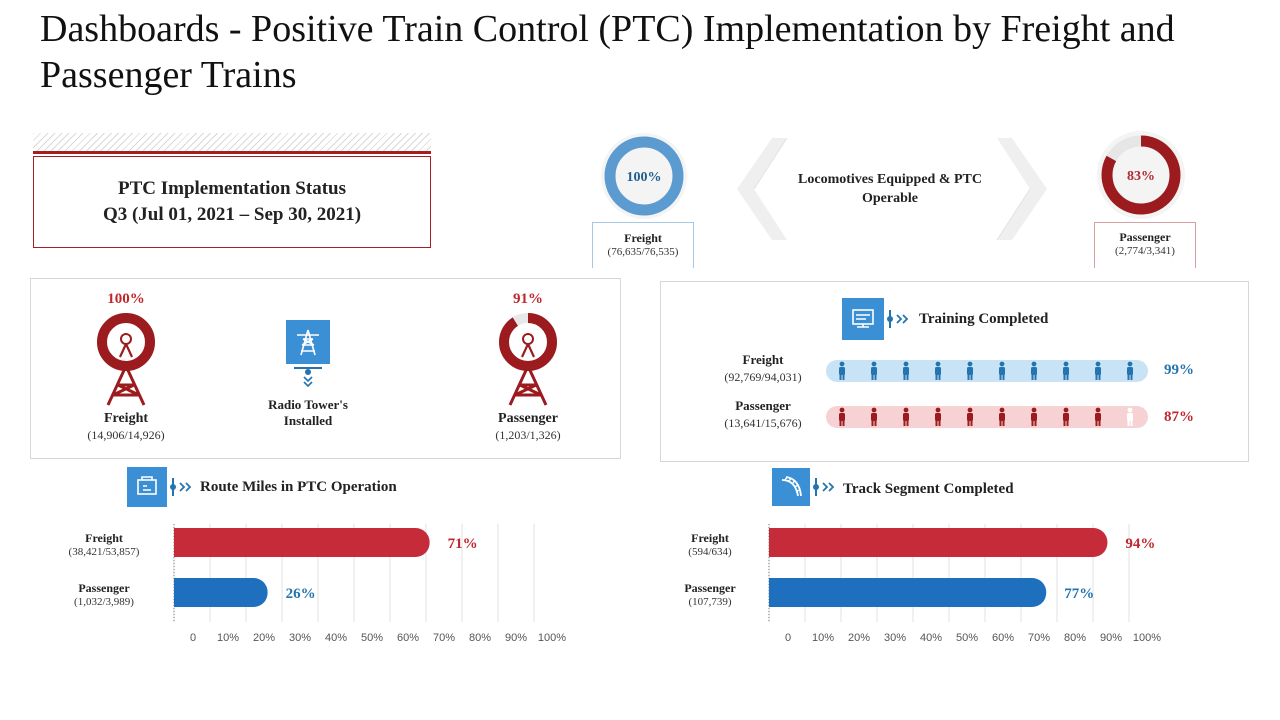  What do you see at coordinates (763, 423) in the screenshot?
I see `training-passenger-counts: (13,641/15,676)` at bounding box center [763, 423].